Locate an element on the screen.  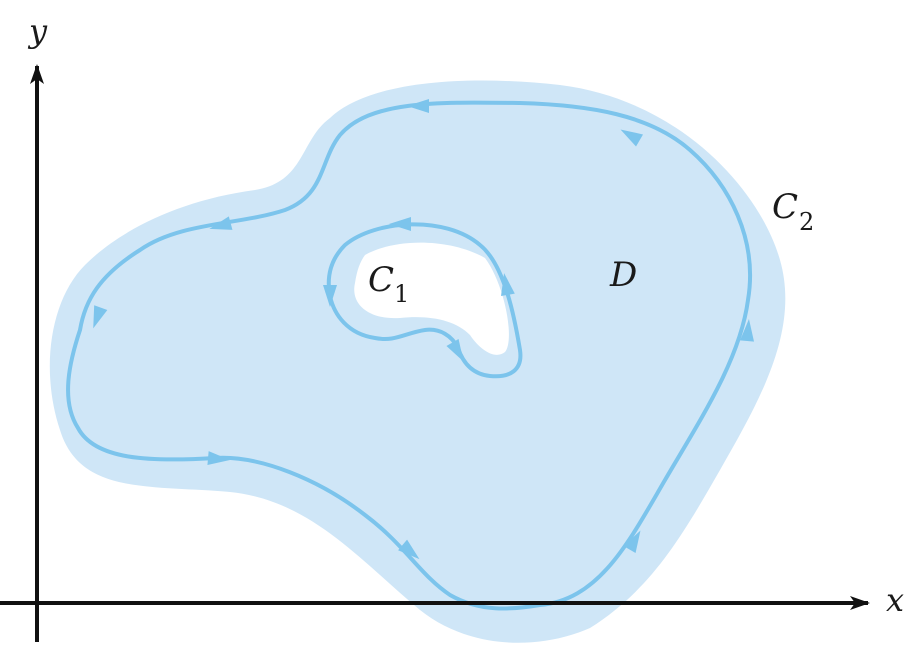
inner-curve-label: C 1 is located at coordinates (388, 284).